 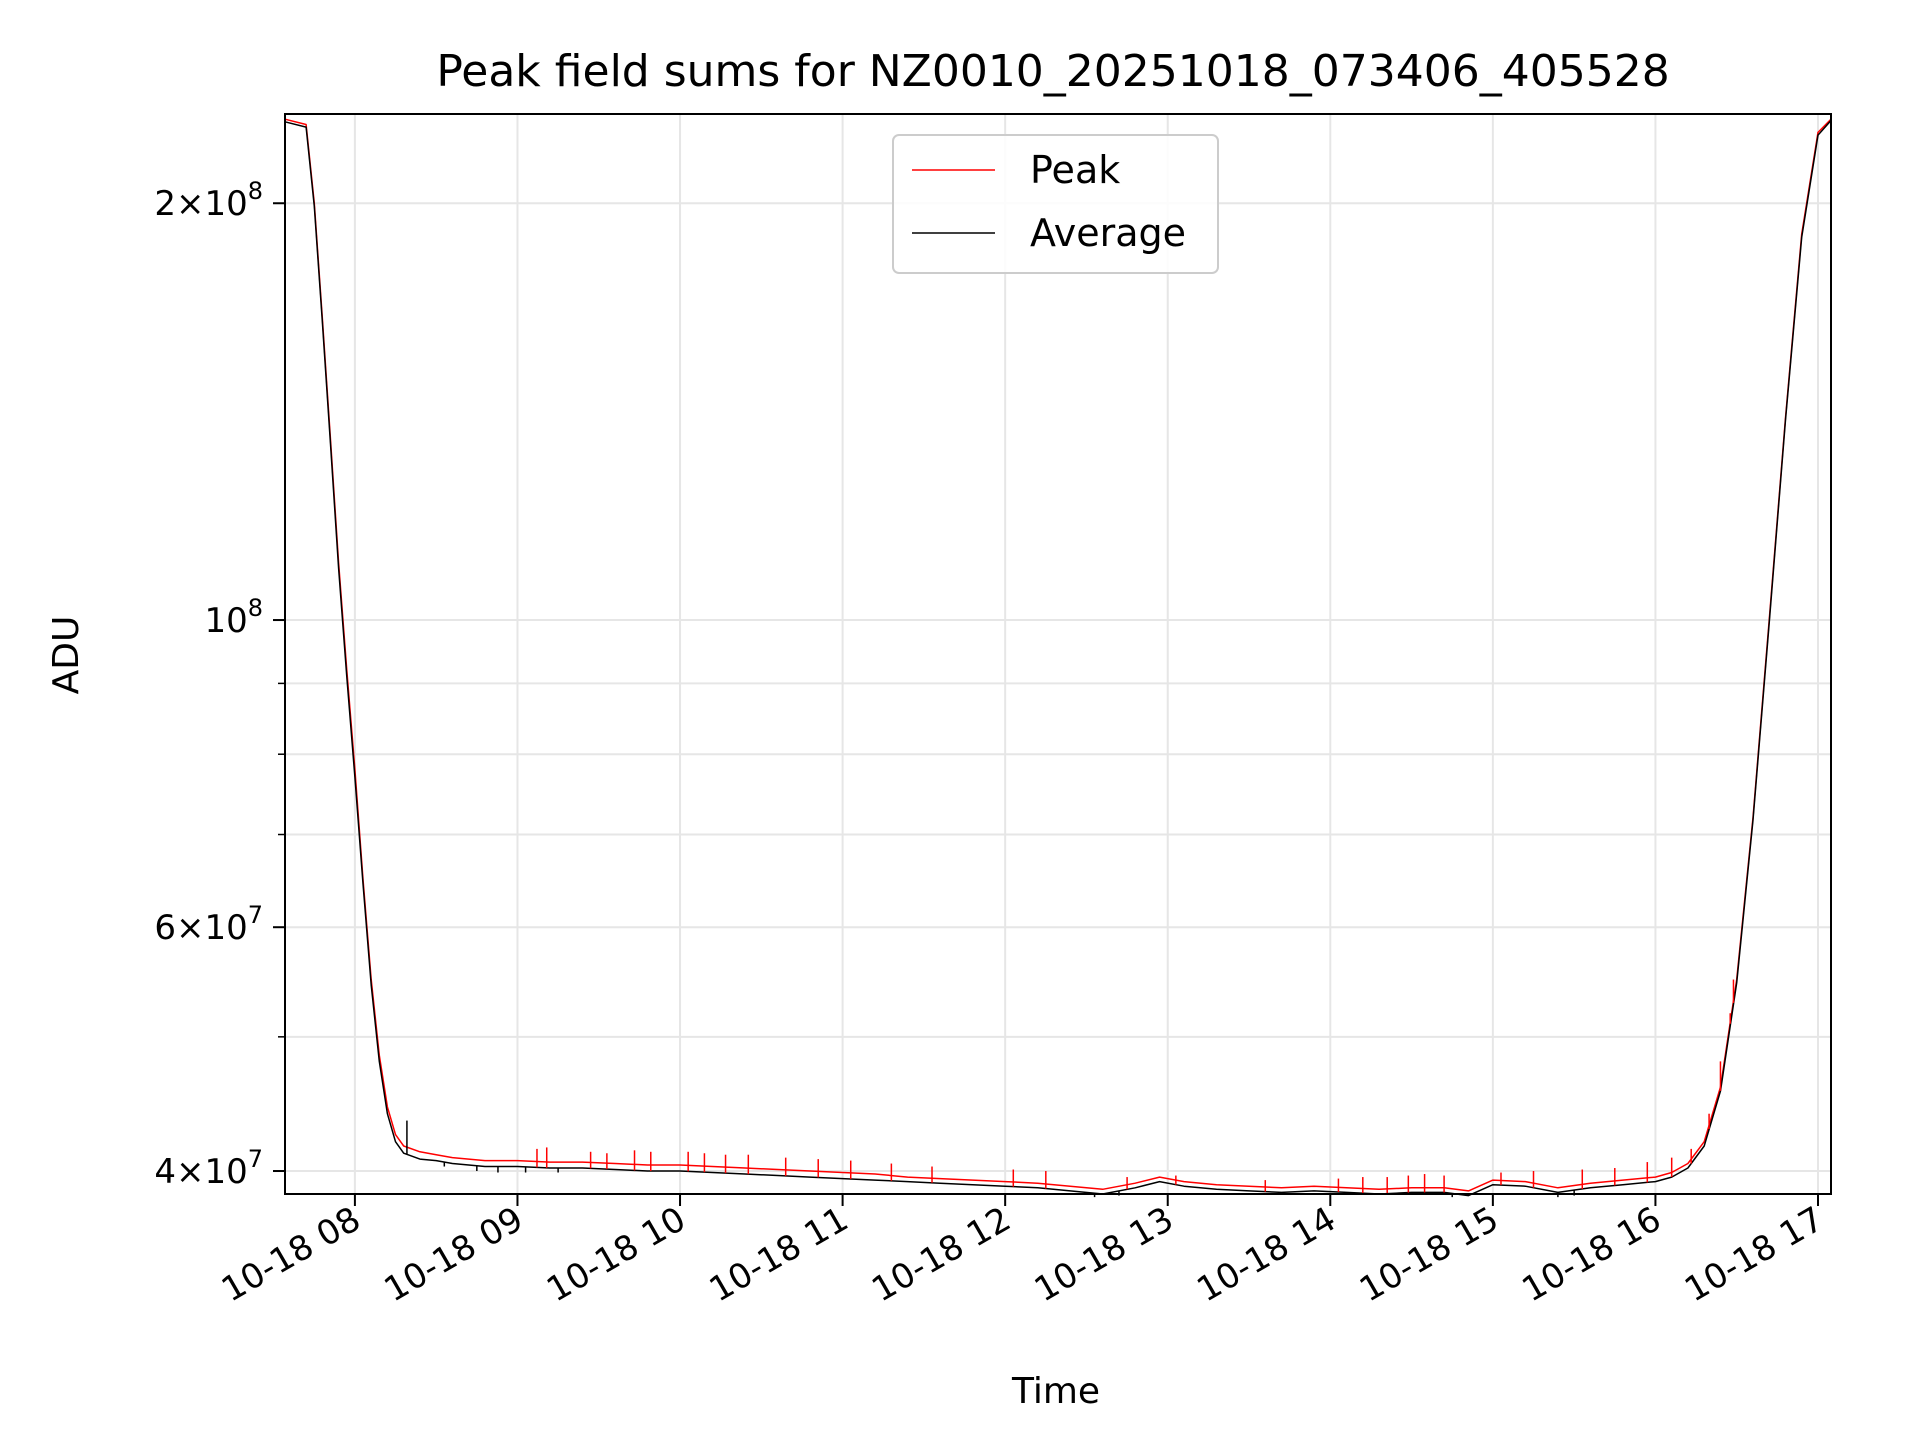 I want to click on y-tick-label: 4×107, so click(x=208, y=1168).